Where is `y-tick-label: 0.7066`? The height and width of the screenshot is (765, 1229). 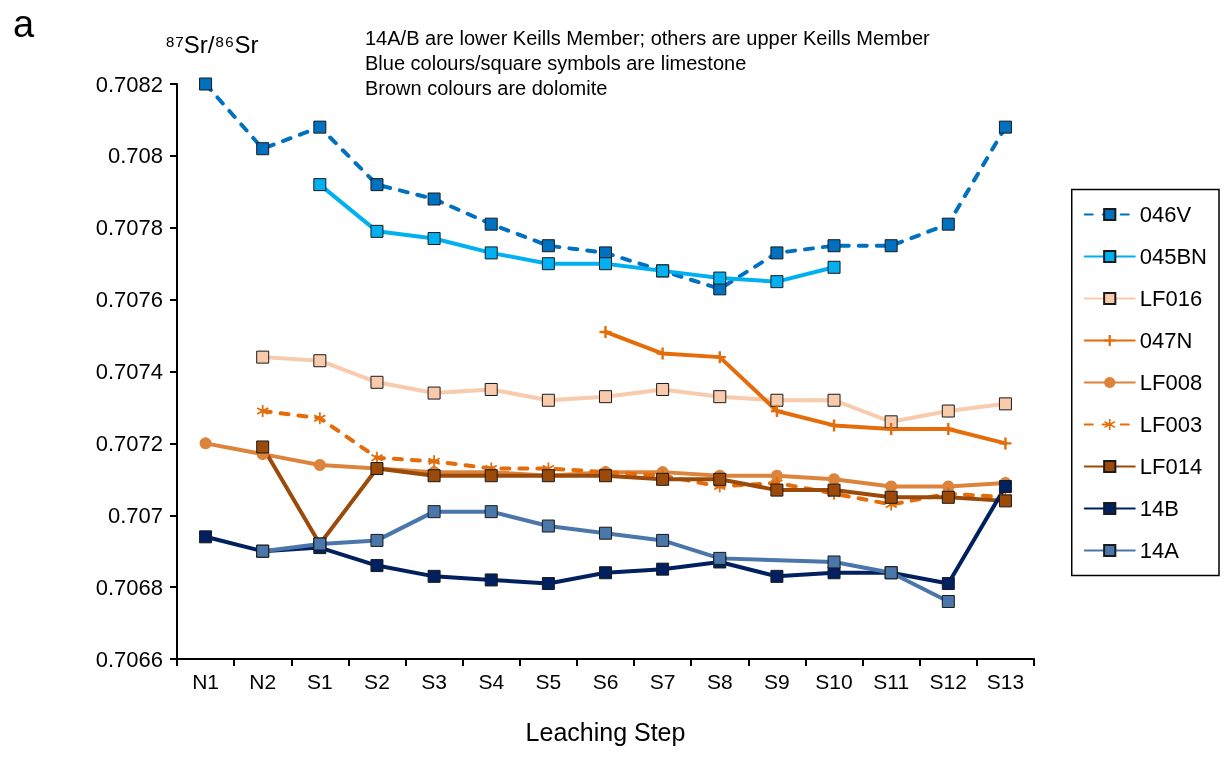 y-tick-label: 0.7066 is located at coordinates (129, 659).